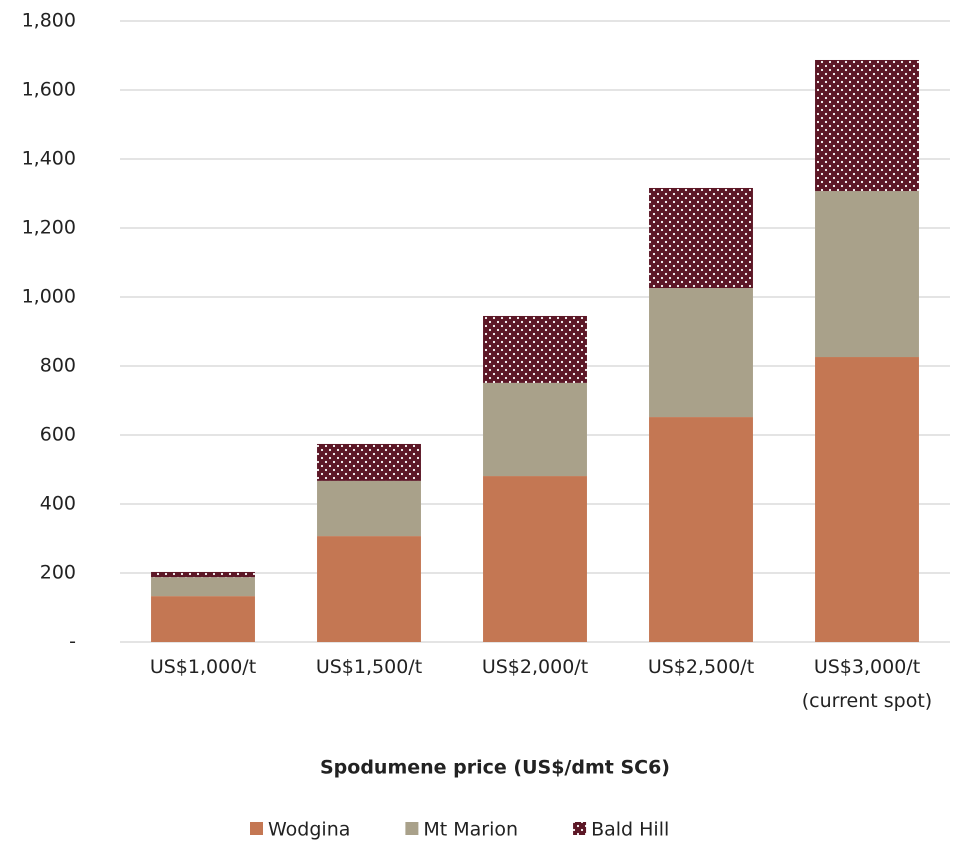 This screenshot has height=845, width=958. I want to click on y-tick-label: 1,400, so click(49, 159).